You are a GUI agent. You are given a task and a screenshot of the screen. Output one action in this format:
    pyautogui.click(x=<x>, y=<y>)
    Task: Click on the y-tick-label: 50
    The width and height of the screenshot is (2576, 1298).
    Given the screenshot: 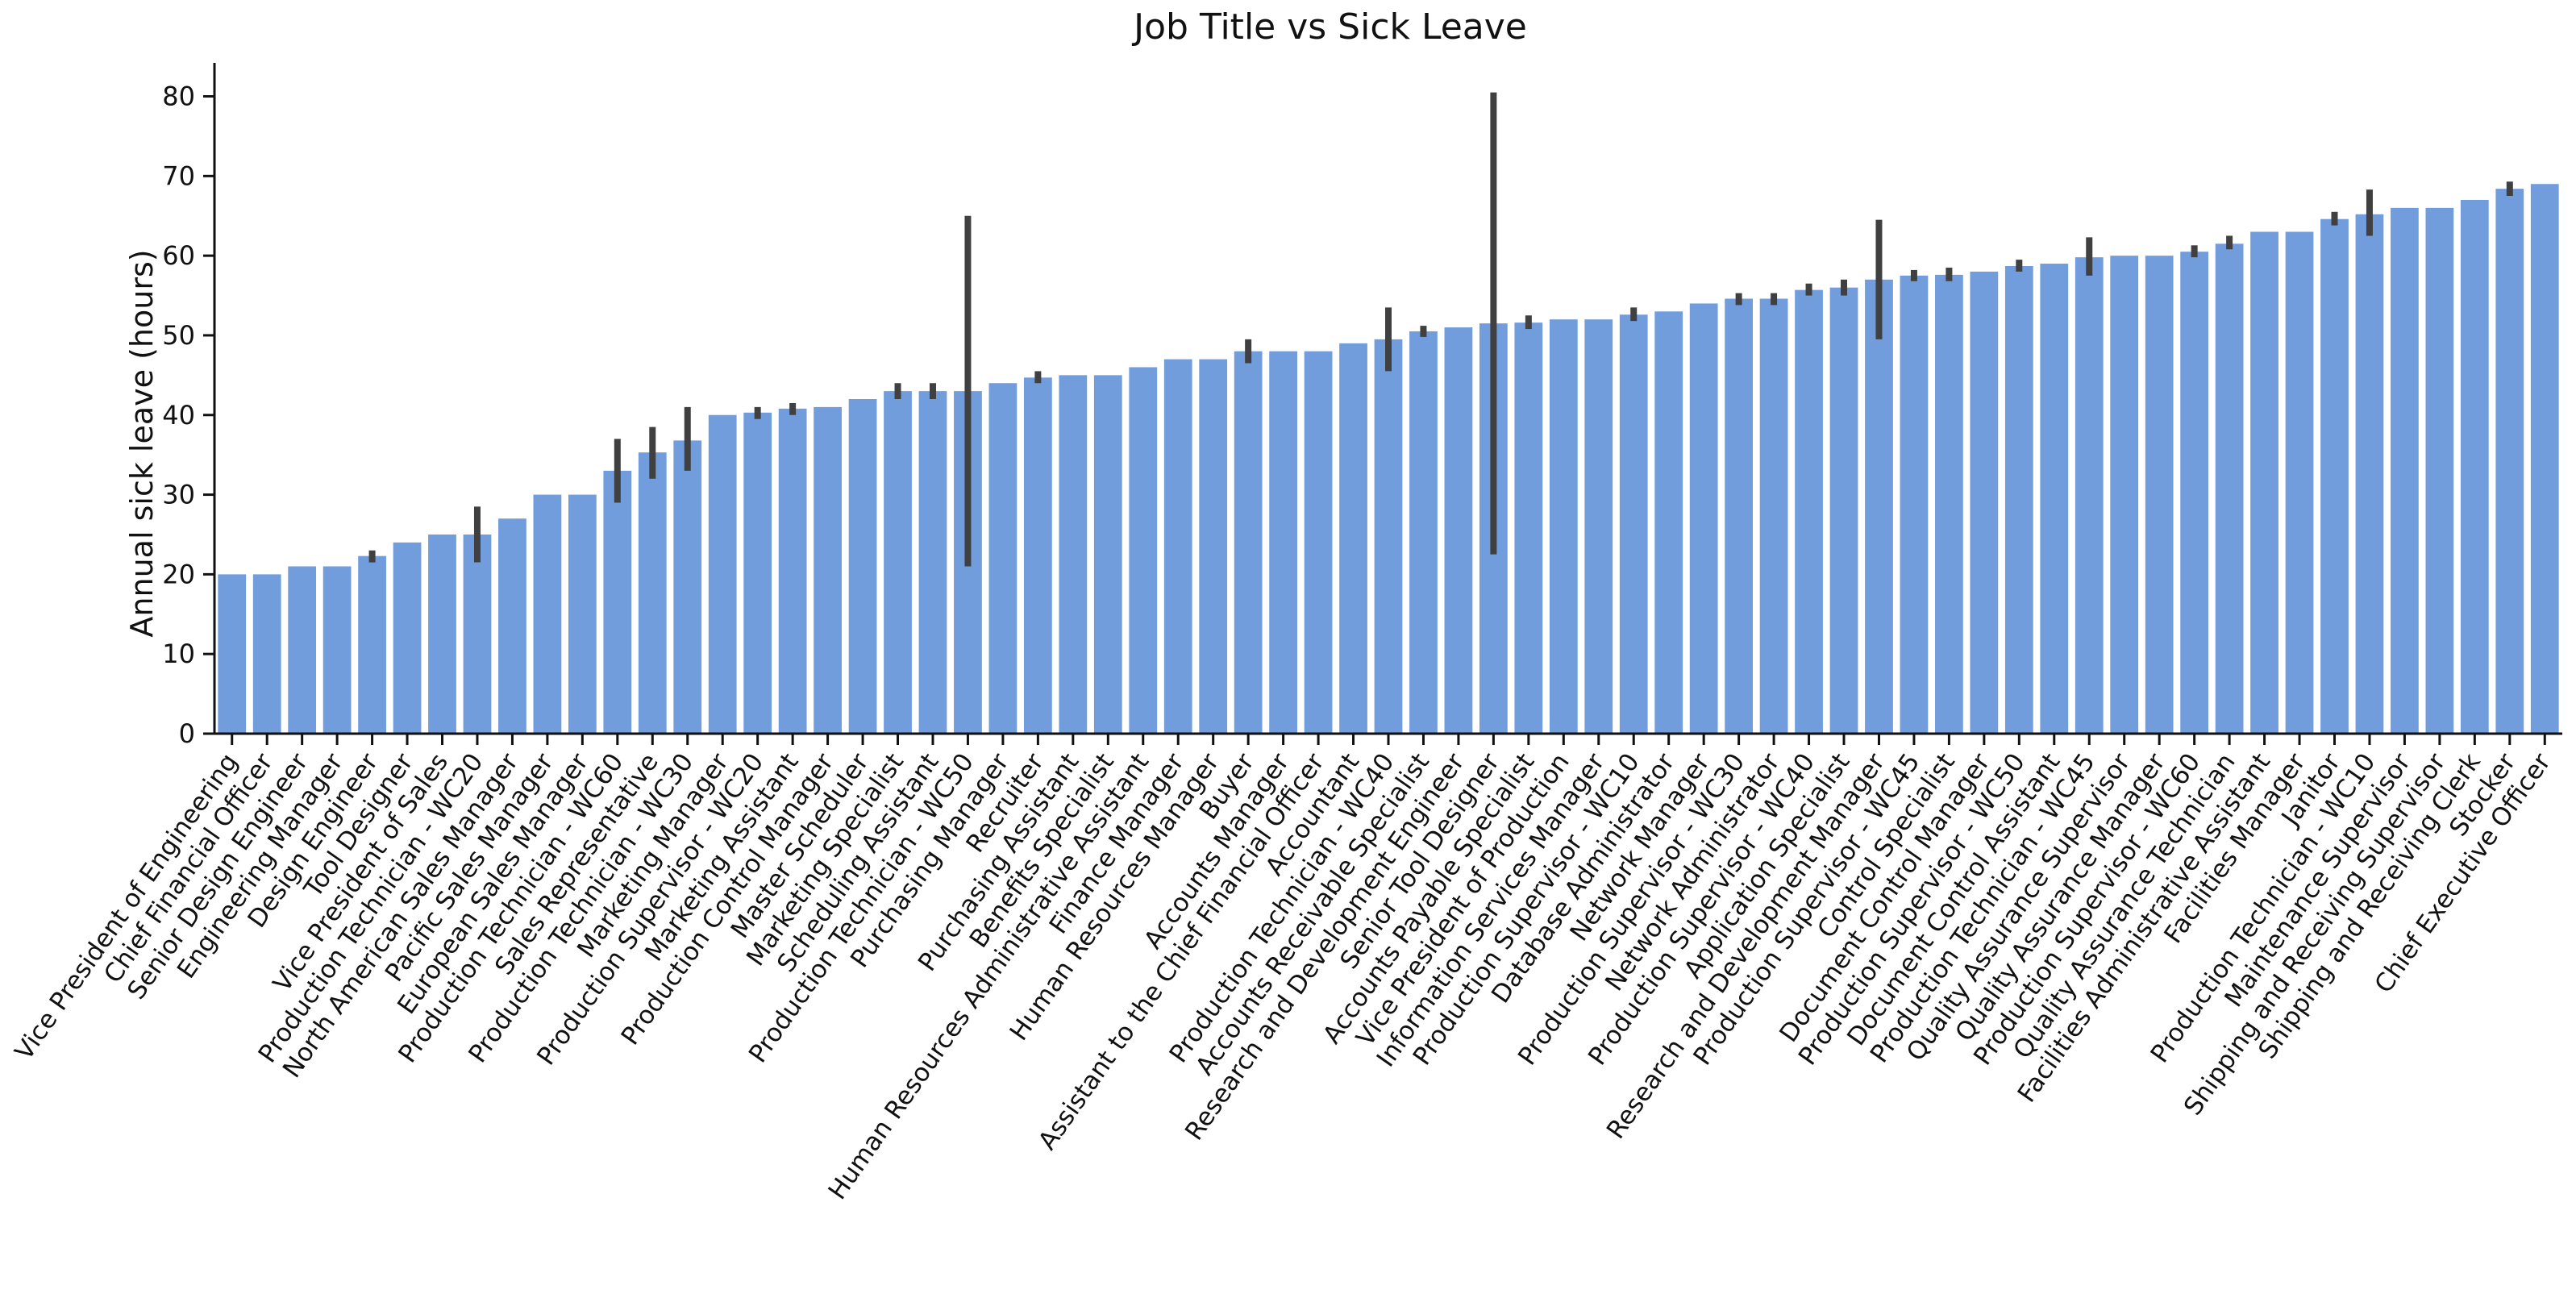 What is the action you would take?
    pyautogui.click(x=179, y=335)
    